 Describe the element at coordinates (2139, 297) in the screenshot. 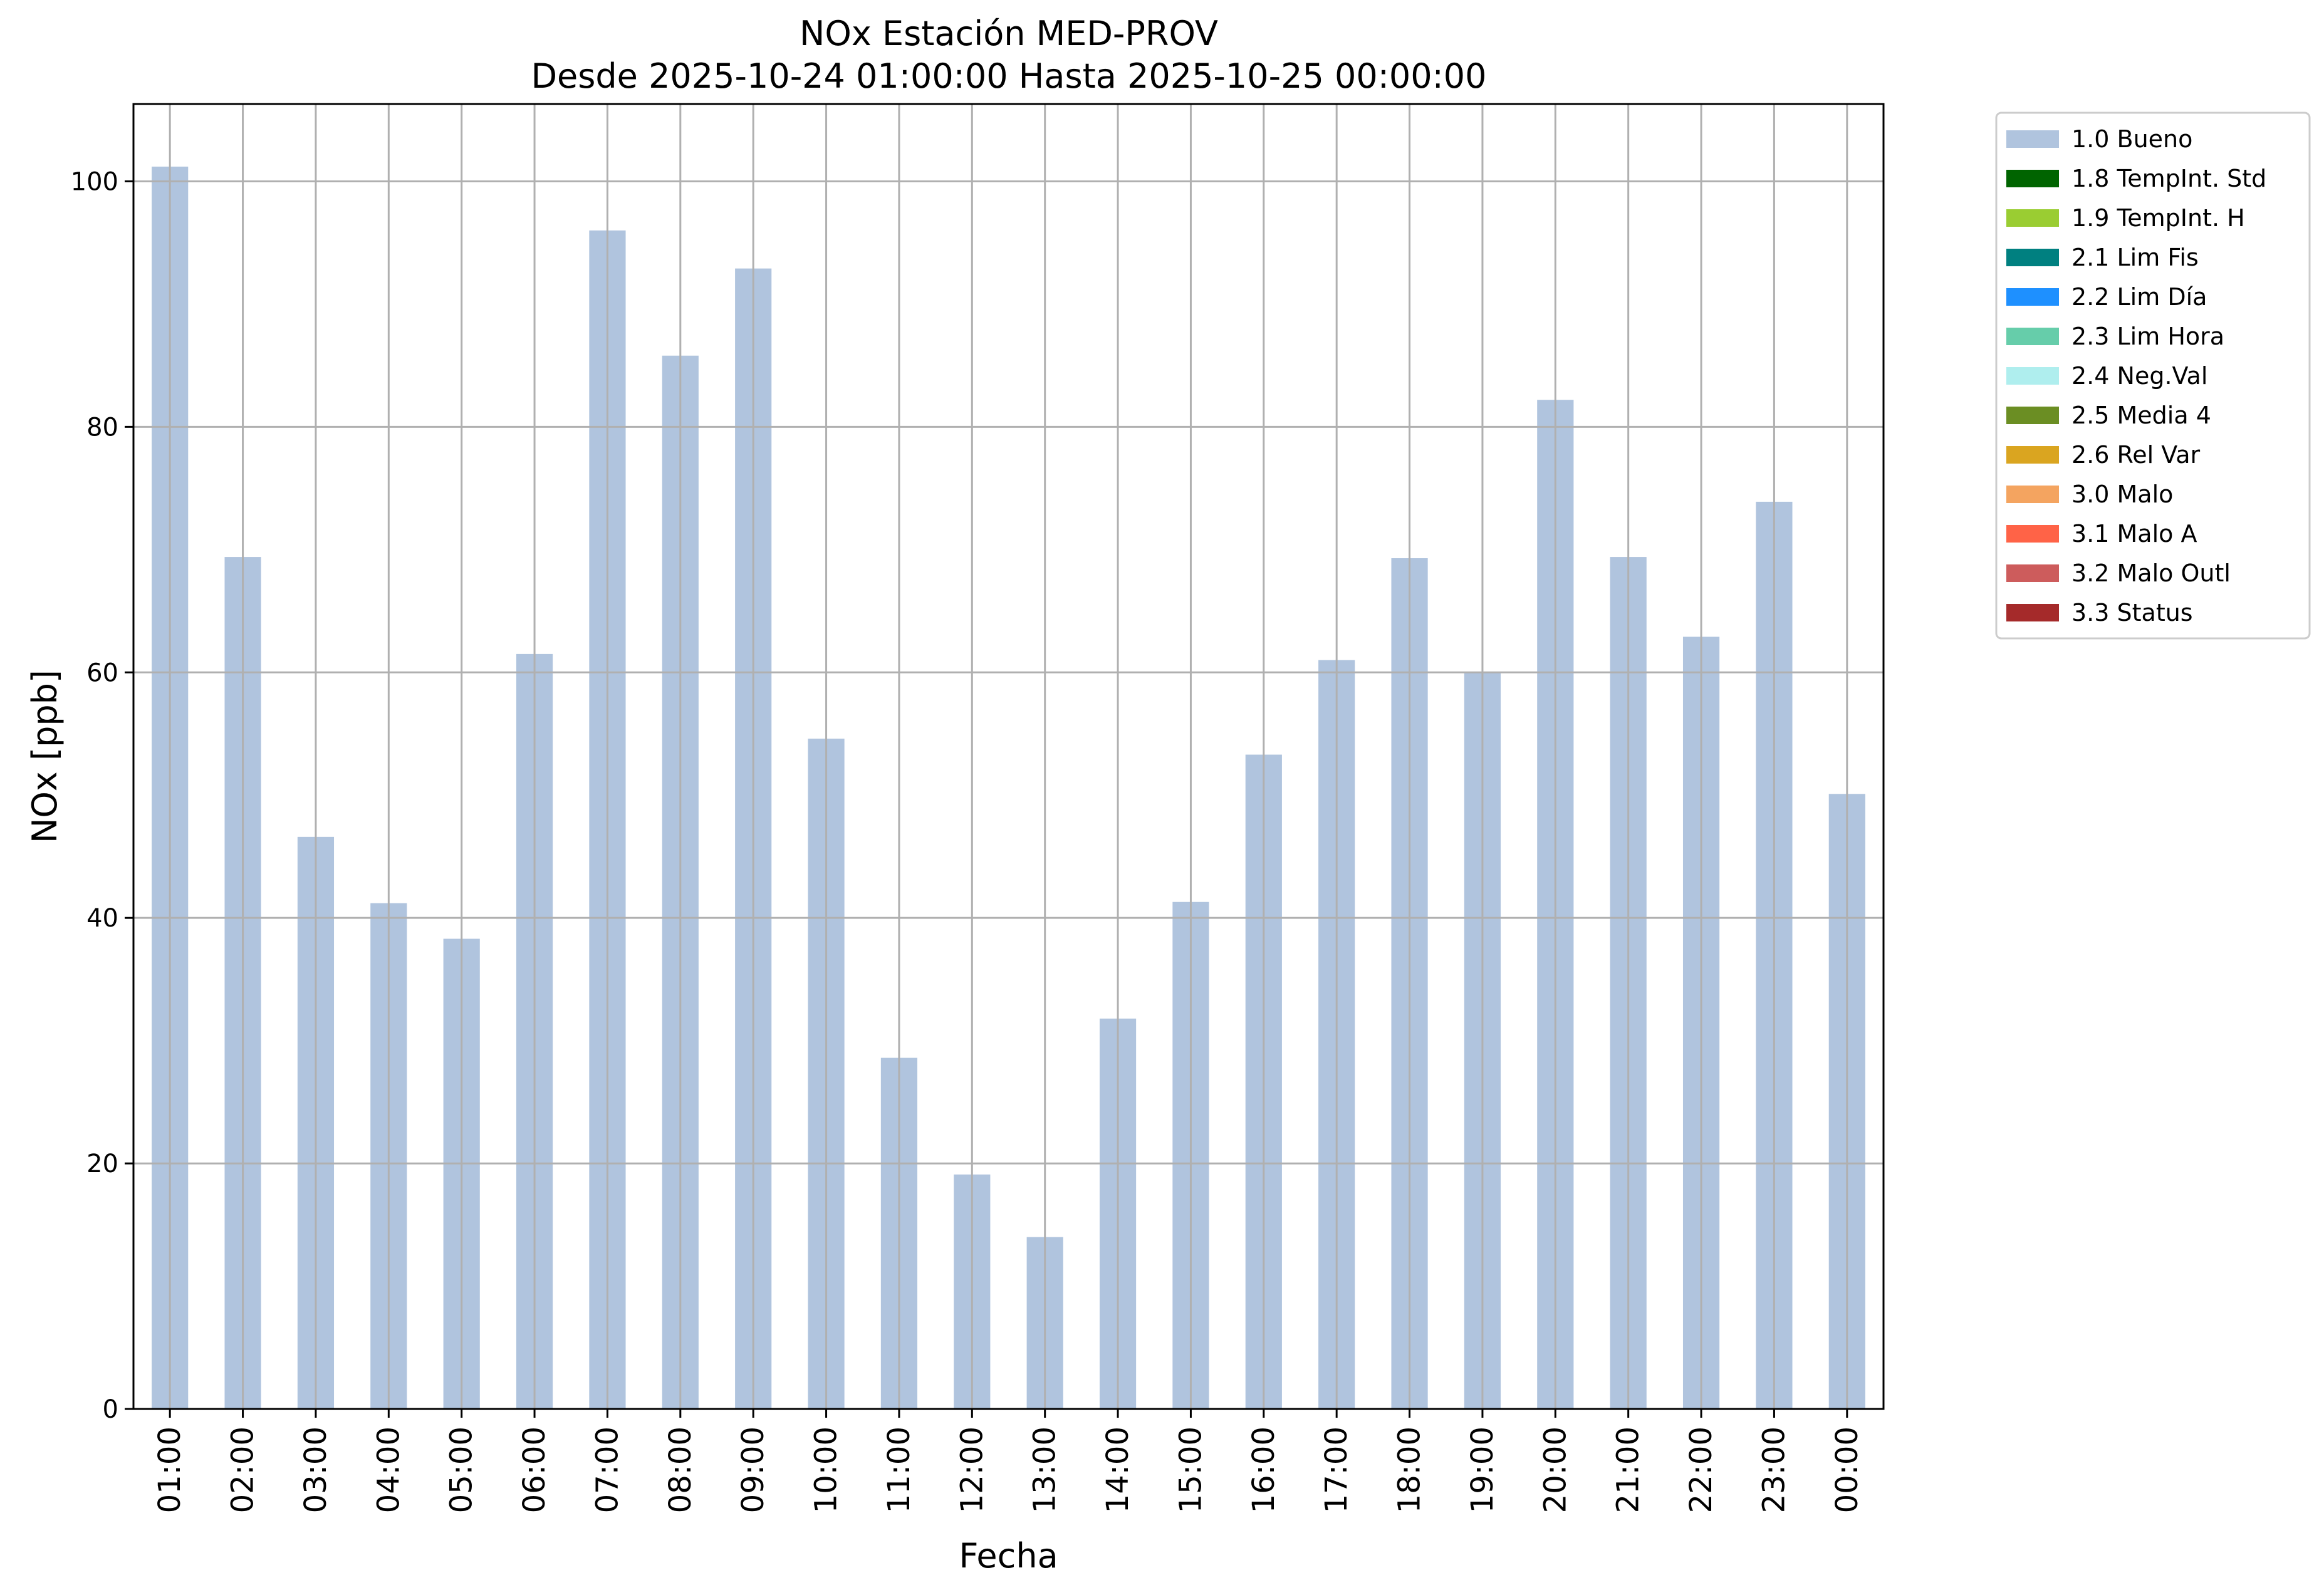

I see `legend-label: 2.2 Lim Día` at that location.